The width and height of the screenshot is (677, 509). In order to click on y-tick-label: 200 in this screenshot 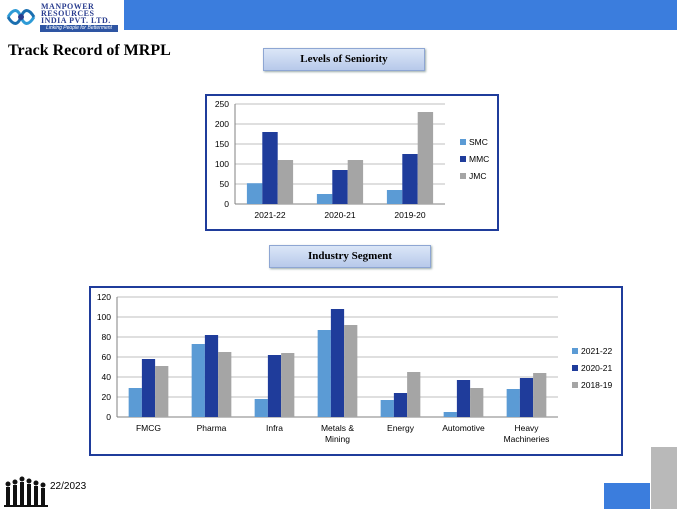, I will do `click(222, 124)`.